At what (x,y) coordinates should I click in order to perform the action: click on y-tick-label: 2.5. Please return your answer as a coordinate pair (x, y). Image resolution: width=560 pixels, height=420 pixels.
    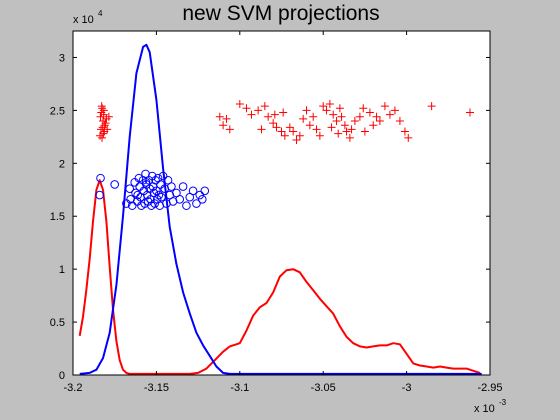
    Looking at the image, I should click on (57, 111).